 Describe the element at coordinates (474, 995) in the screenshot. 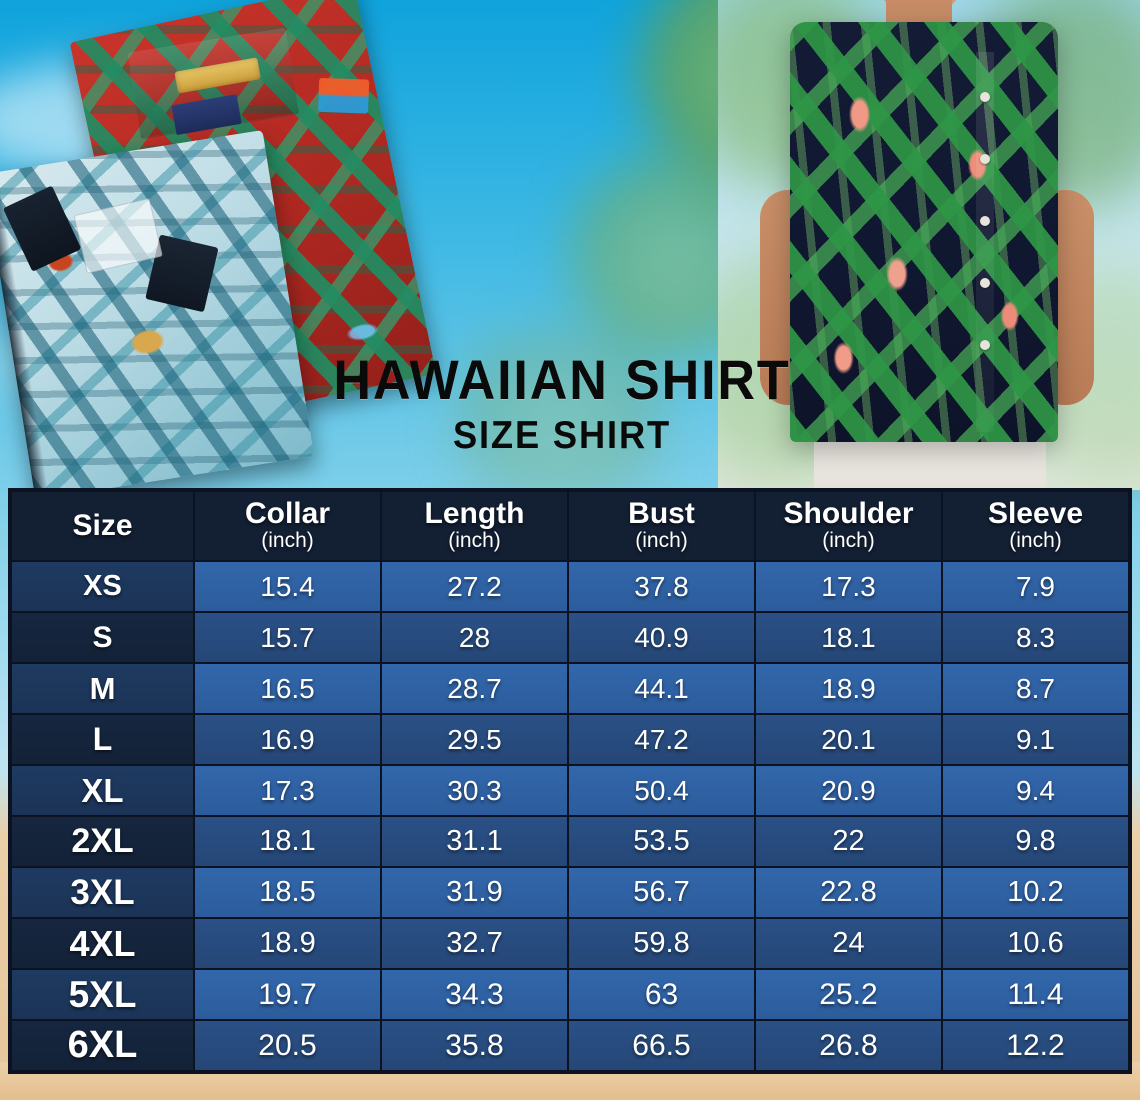

I see `measurement-cell-length: 34.3` at that location.